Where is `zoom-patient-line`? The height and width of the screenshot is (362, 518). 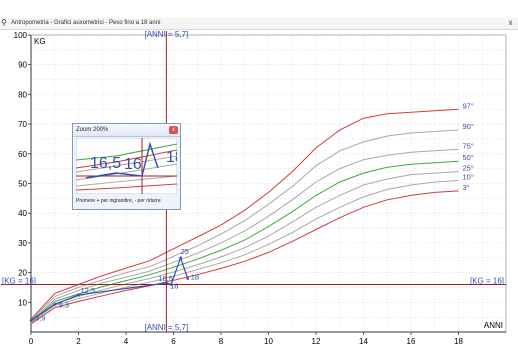
zoom-patient-line is located at coordinates (122, 160).